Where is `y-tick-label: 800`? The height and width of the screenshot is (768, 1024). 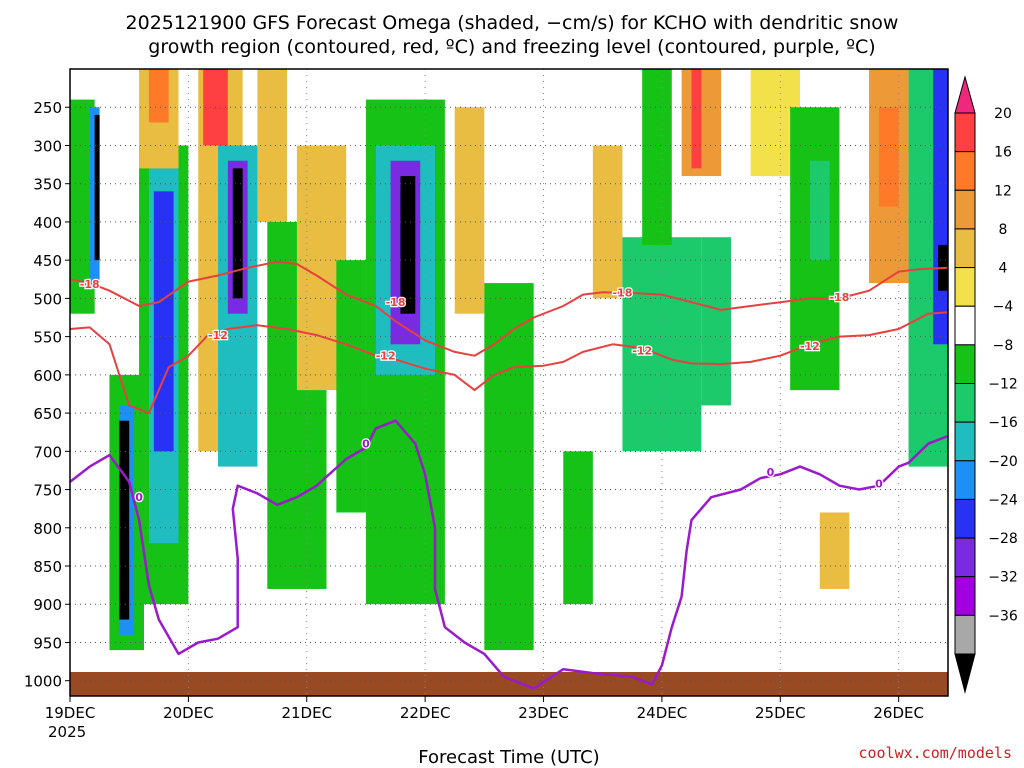 y-tick-label: 800 is located at coordinates (47, 529).